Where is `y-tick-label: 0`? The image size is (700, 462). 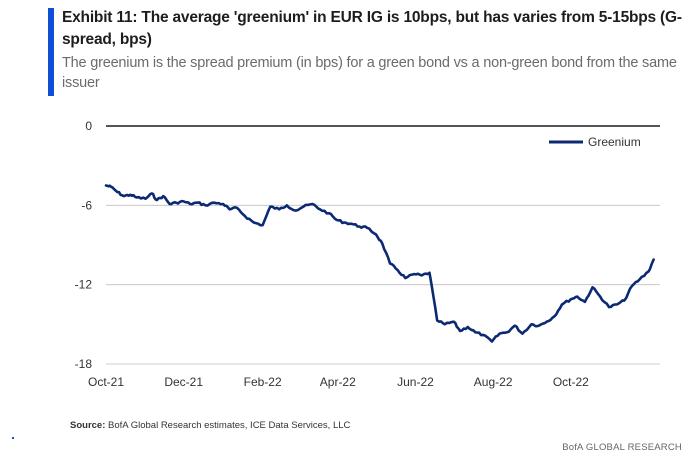
y-tick-label: 0 is located at coordinates (88, 126).